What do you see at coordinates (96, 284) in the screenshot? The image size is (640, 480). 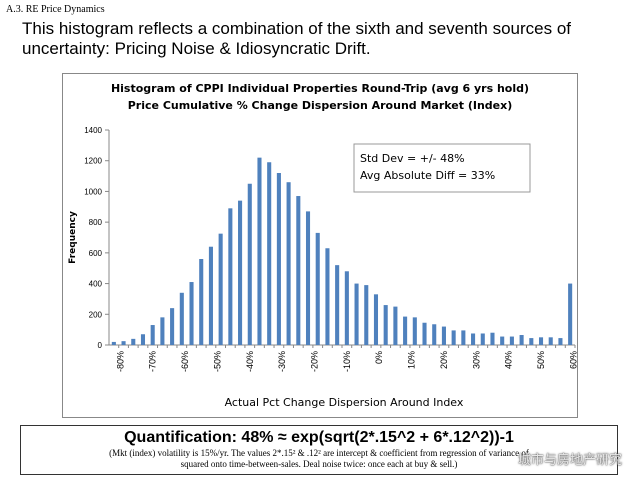 I see `y-tick-label: 400` at bounding box center [96, 284].